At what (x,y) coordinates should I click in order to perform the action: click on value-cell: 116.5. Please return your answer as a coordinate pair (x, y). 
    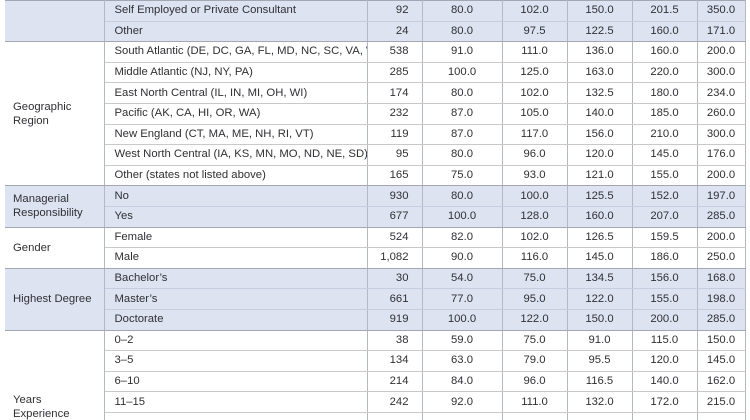
    Looking at the image, I should click on (600, 382).